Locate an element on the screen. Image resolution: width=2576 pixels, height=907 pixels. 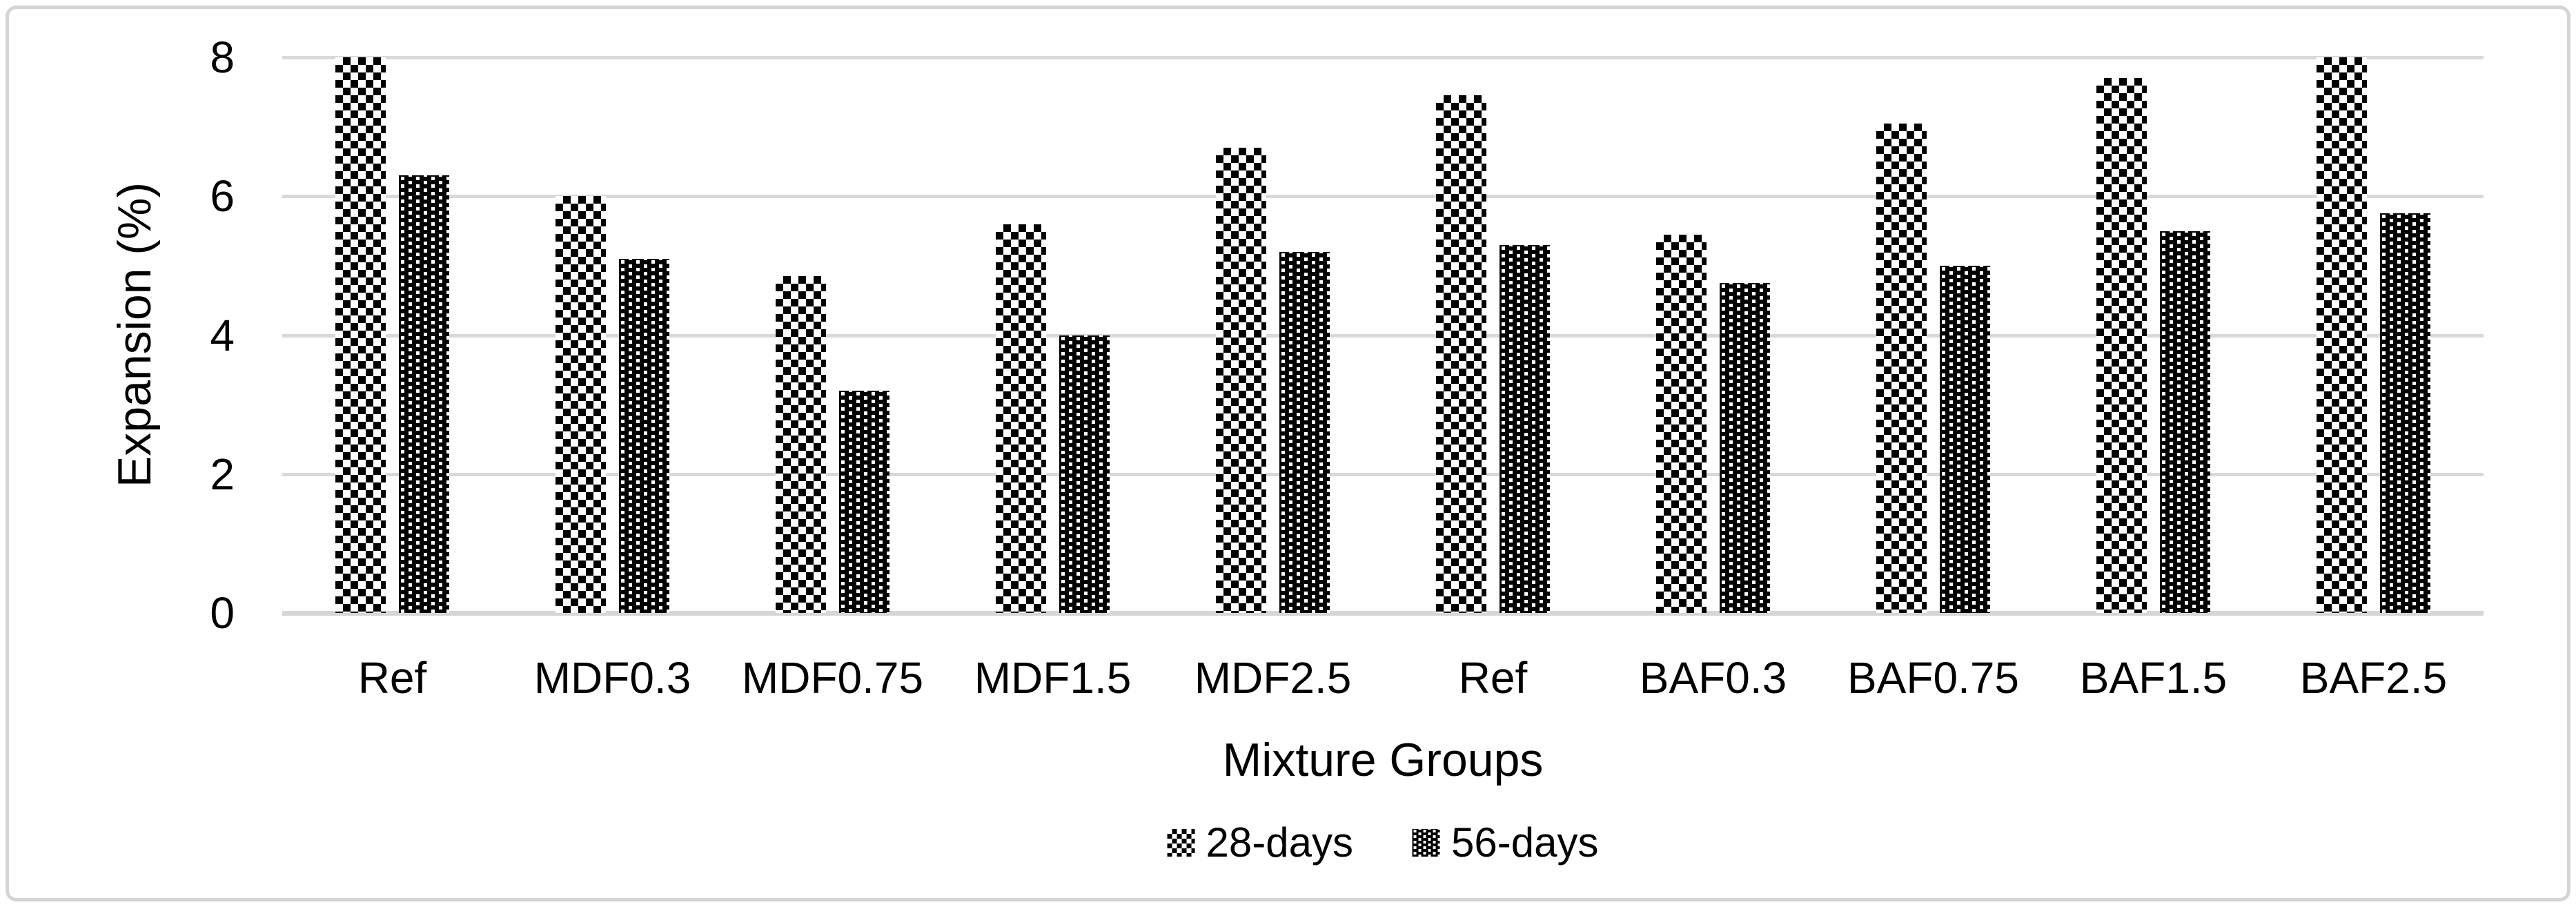
legend-swatch-checkerboard-icon is located at coordinates (1181, 843).